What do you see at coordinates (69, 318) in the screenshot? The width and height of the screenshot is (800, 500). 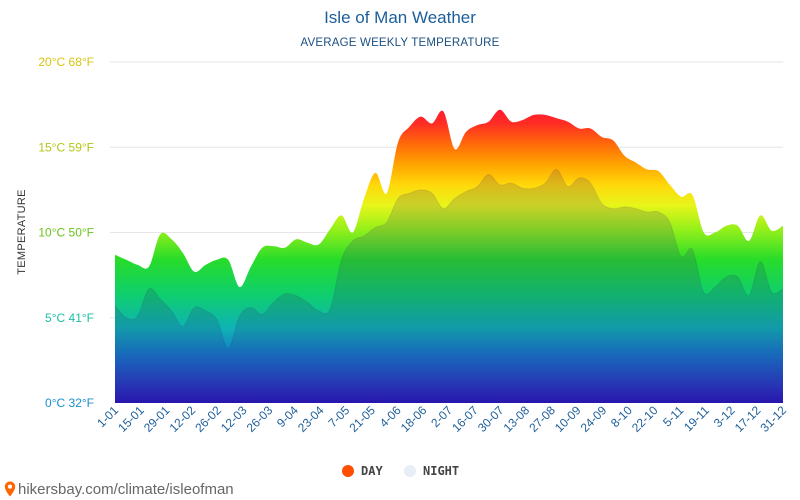 I see `y-tick-label: 5°C 41°F` at bounding box center [69, 318].